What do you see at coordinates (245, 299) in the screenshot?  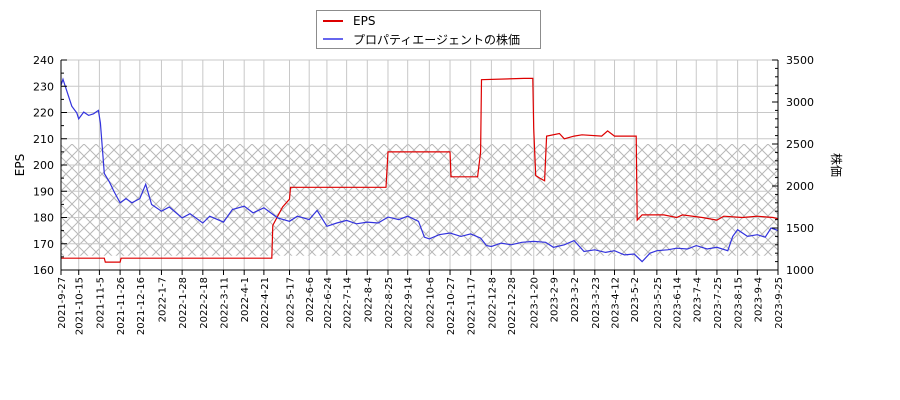 I see `svg-text: 2022-4-1` at bounding box center [245, 299].